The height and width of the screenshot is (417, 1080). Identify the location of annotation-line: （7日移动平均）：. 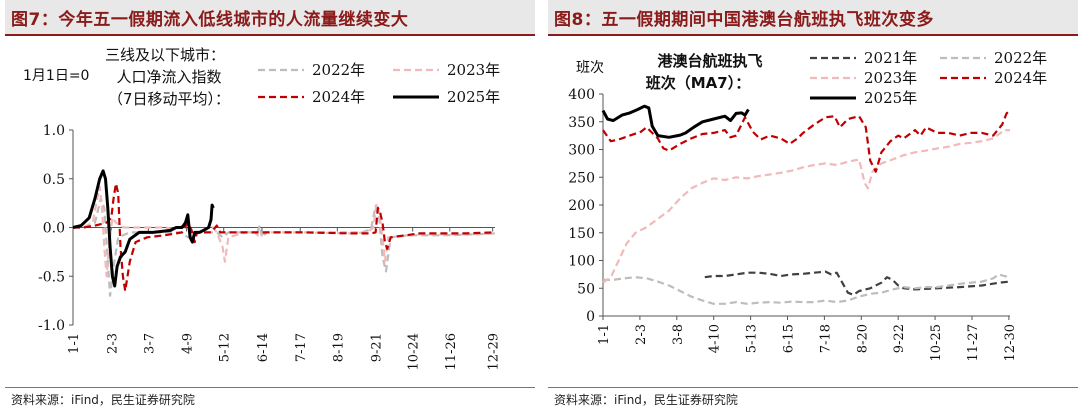
(169, 99).